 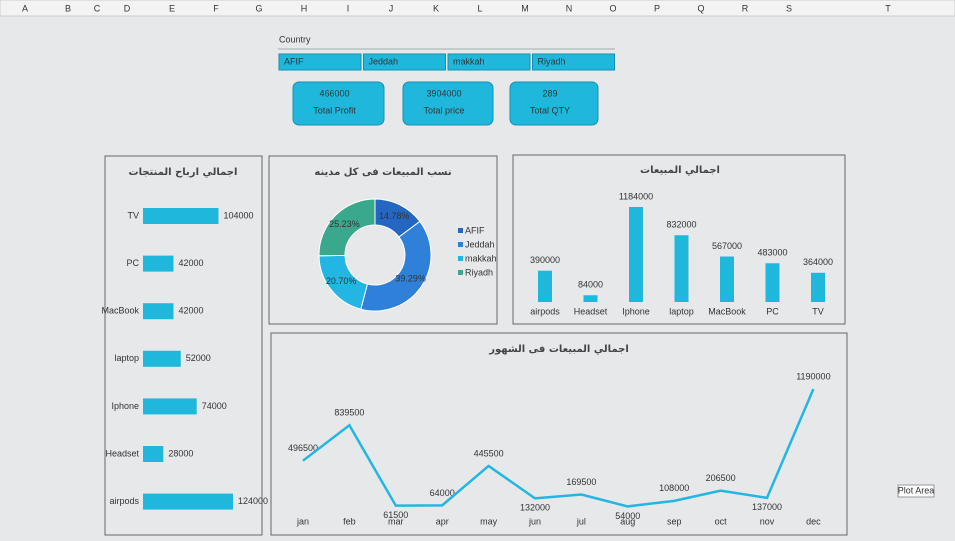 What do you see at coordinates (384, 61) in the screenshot?
I see `slicer-item: Jeddah` at bounding box center [384, 61].